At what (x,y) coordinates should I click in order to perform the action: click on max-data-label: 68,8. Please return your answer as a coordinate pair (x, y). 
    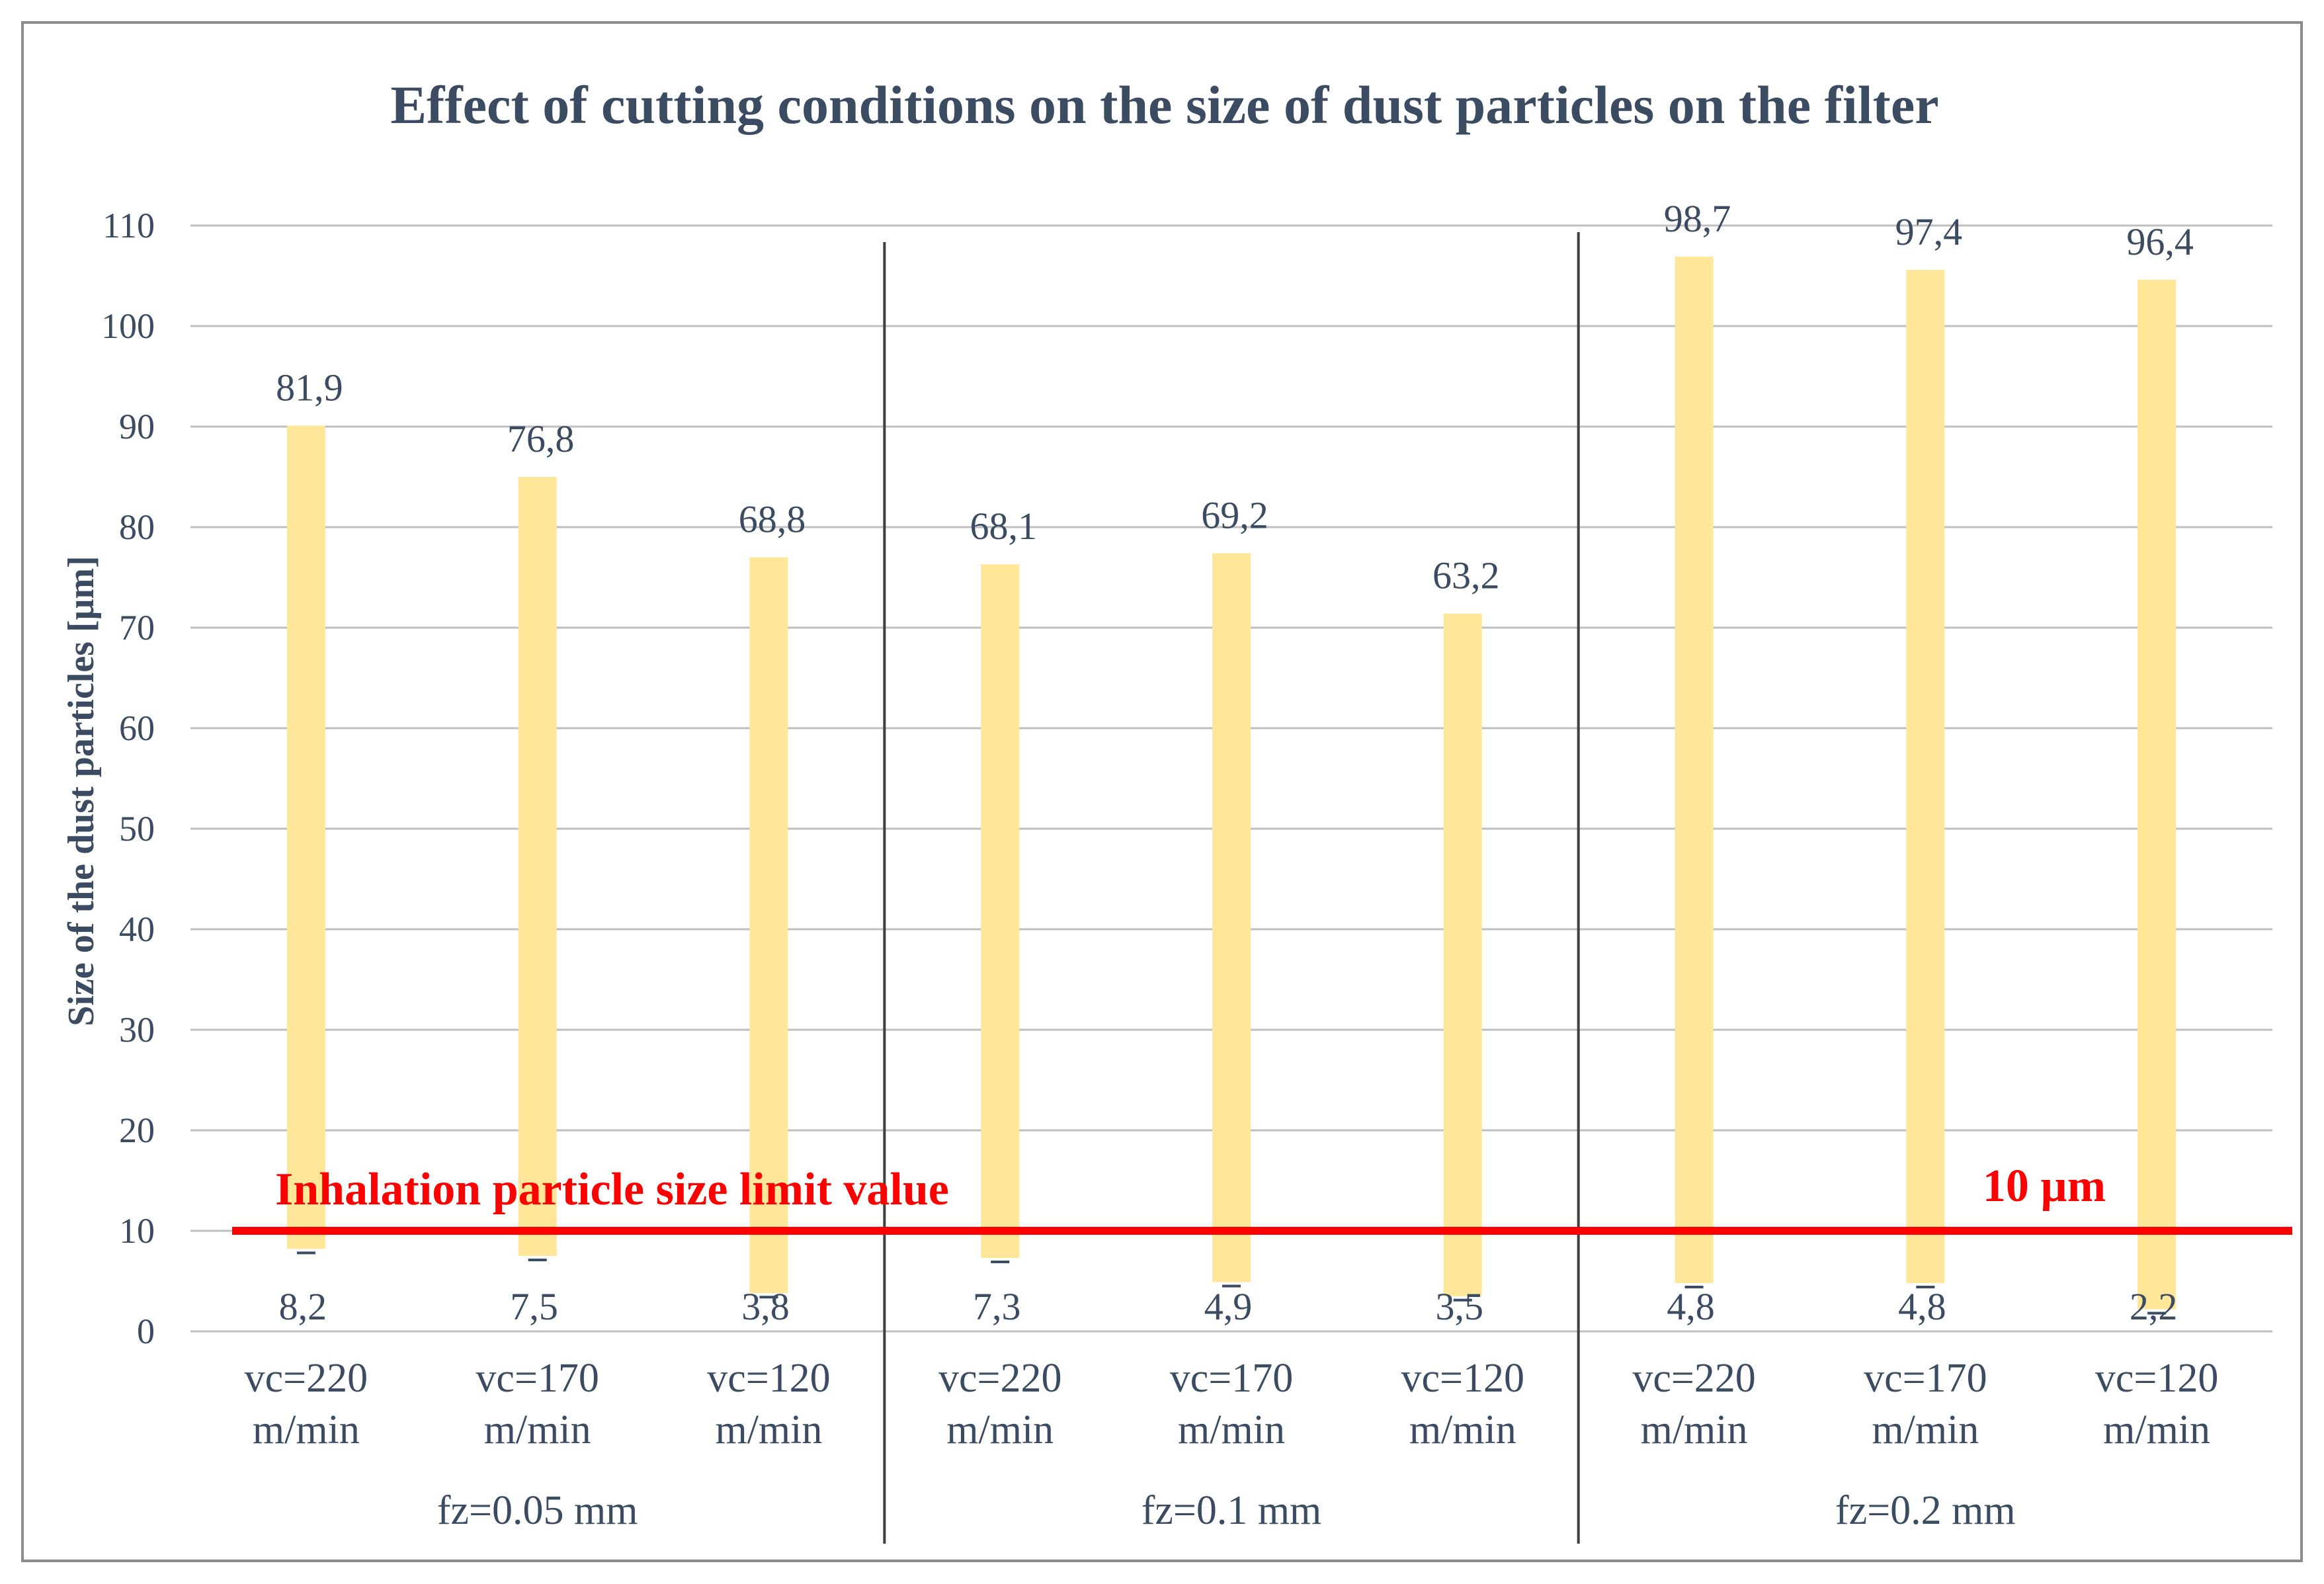
    Looking at the image, I should click on (772, 519).